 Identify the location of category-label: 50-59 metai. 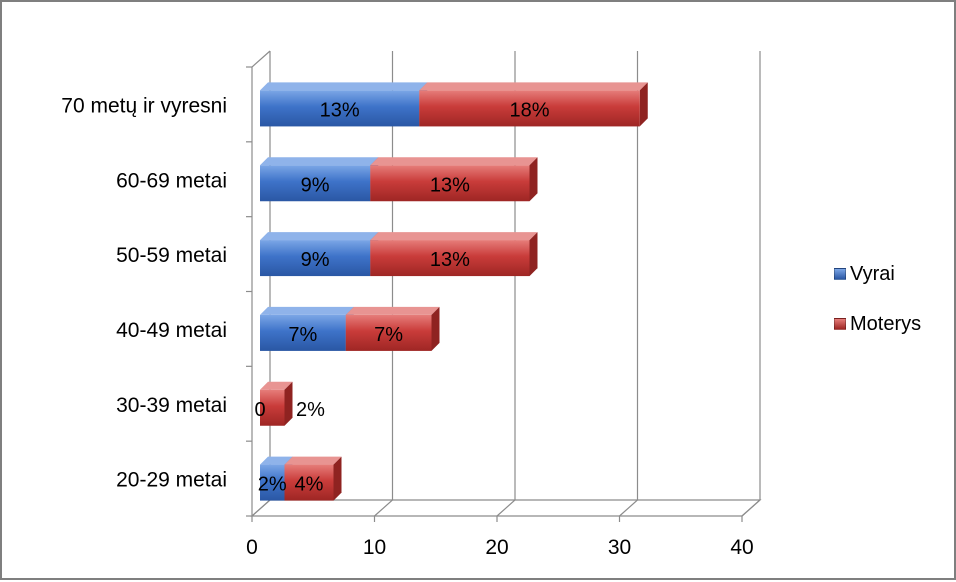
(171, 255).